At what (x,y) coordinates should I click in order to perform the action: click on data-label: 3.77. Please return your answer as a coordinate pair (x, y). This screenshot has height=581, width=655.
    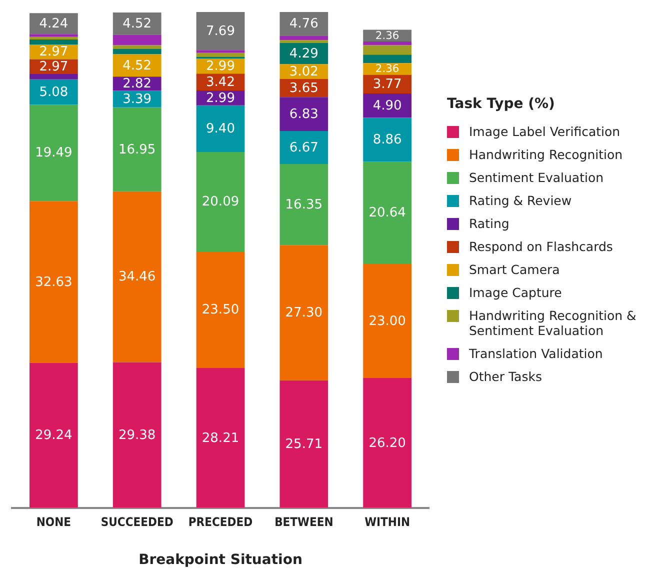
    Looking at the image, I should click on (387, 84).